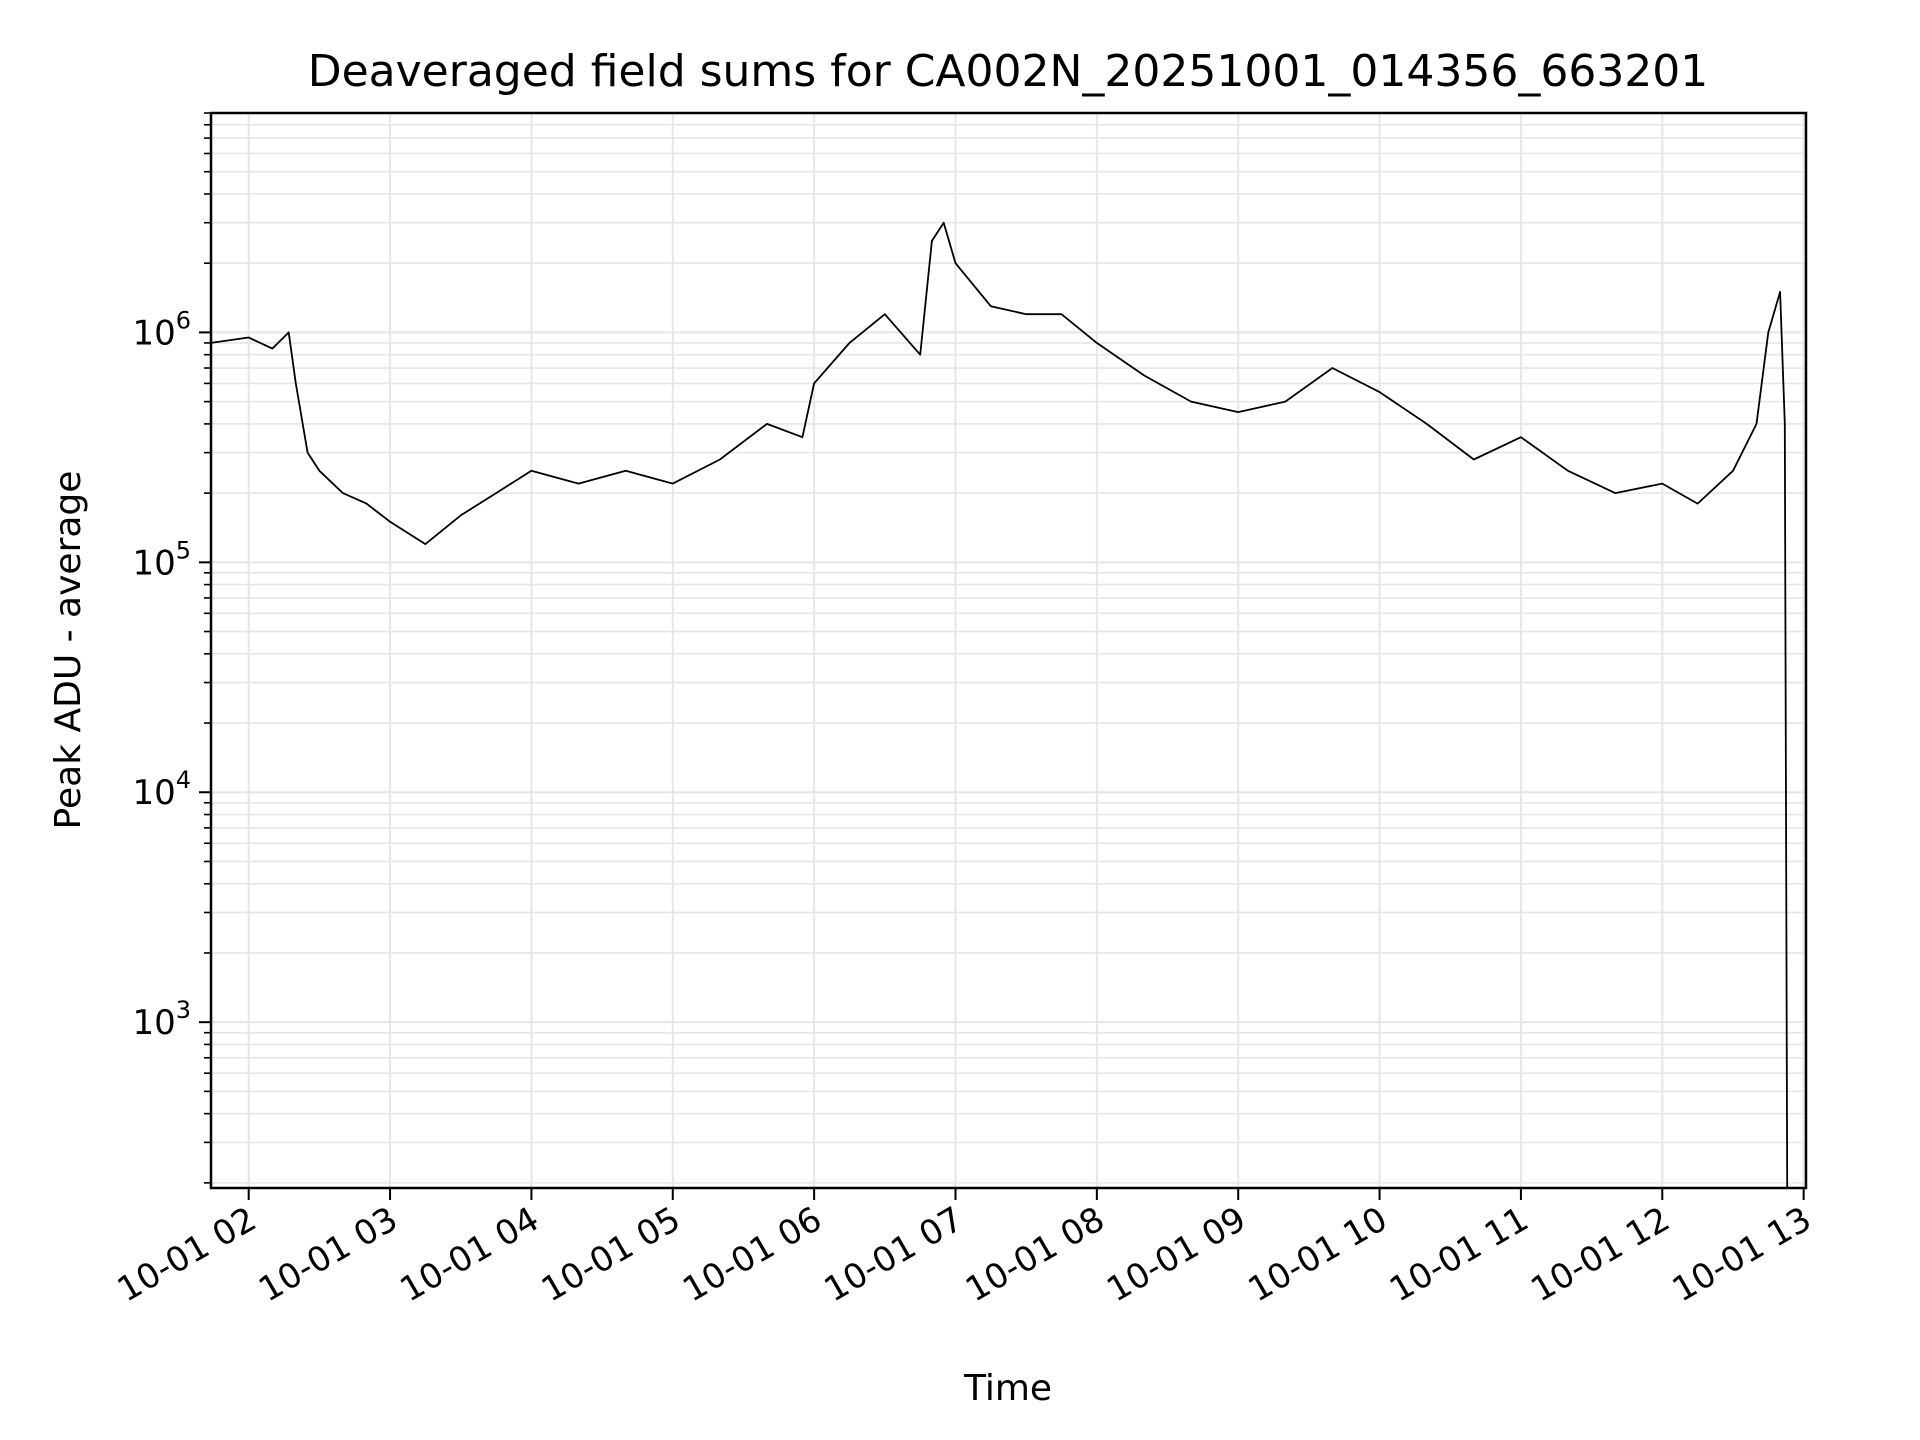  Describe the element at coordinates (1007, 1388) in the screenshot. I see `x-axis-label: Time` at that location.